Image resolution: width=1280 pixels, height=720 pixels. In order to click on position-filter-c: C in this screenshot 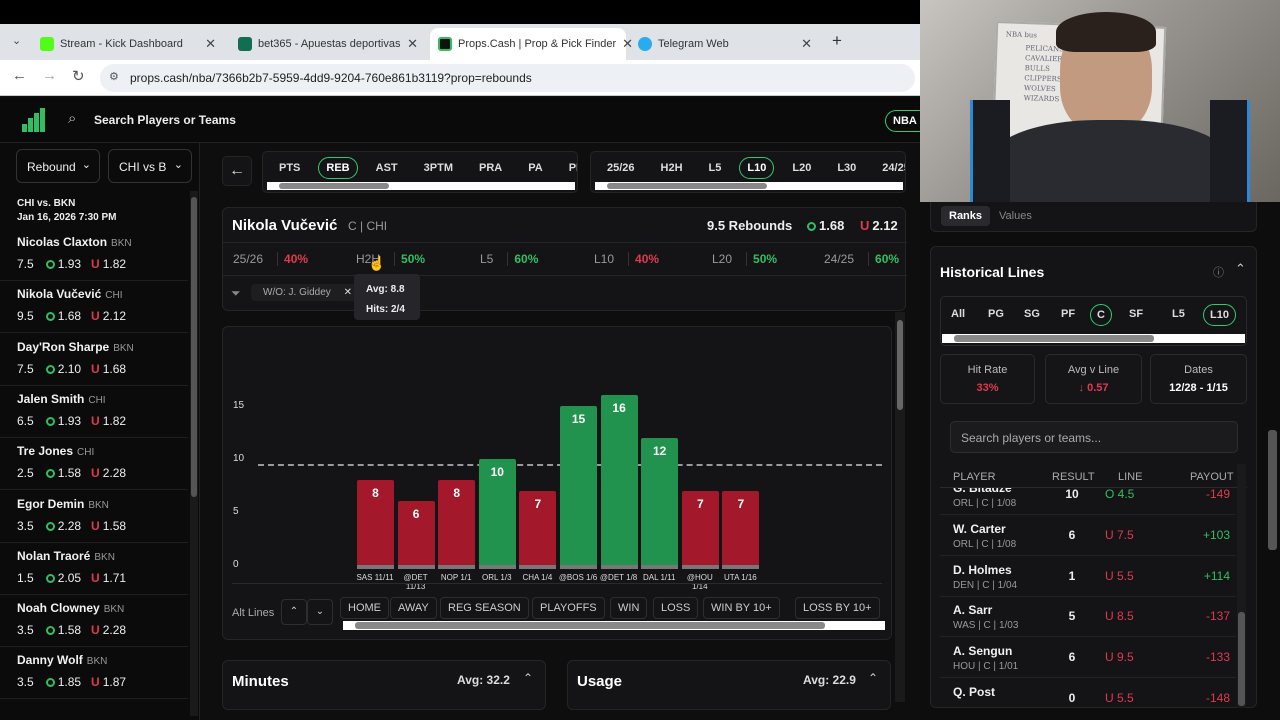, I will do `click(1101, 315)`.